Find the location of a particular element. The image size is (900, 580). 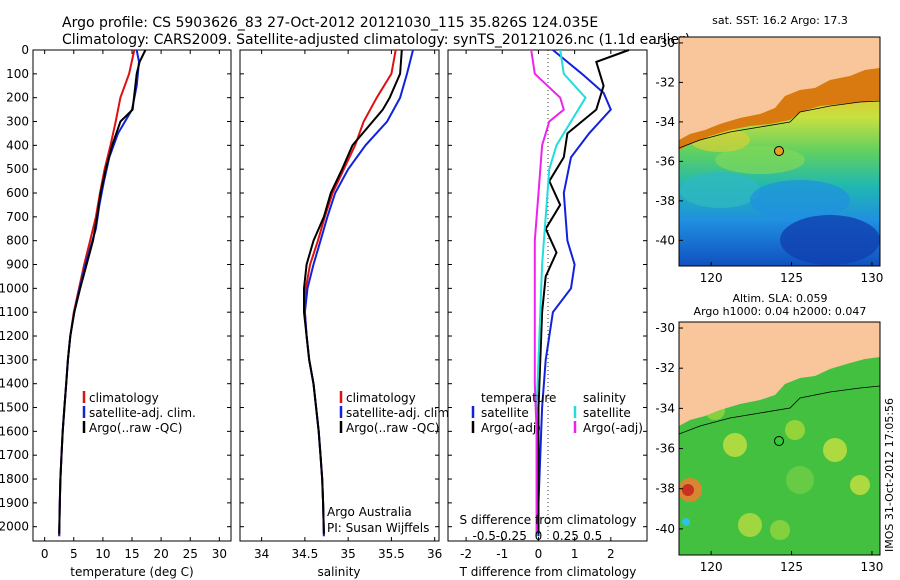

s-tick-label: -0.25 is located at coordinates (511, 536).